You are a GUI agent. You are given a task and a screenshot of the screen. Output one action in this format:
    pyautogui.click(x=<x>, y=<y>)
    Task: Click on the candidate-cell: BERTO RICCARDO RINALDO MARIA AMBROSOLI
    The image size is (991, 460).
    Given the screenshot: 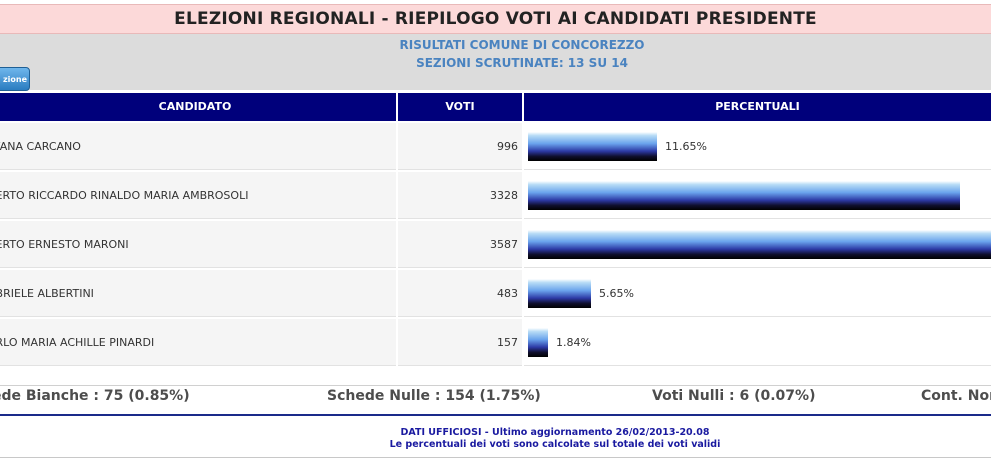 What is the action you would take?
    pyautogui.click(x=198, y=195)
    